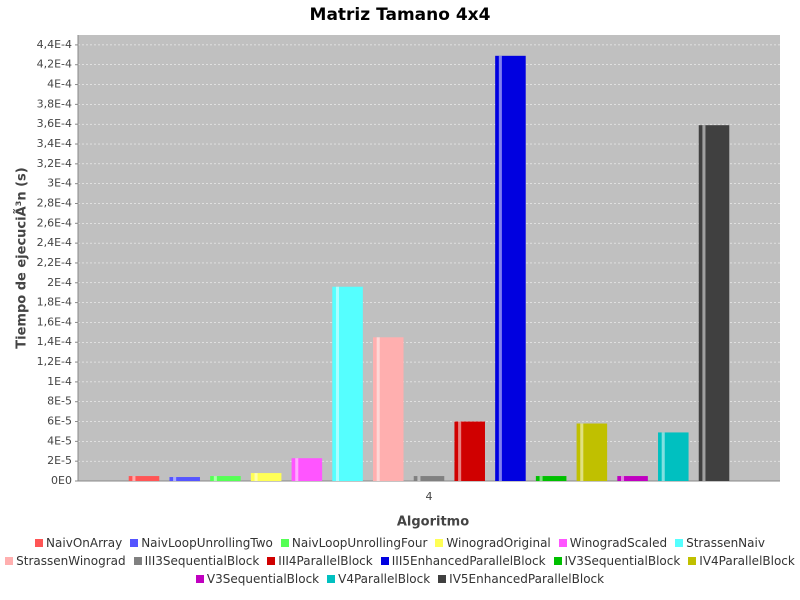 The height and width of the screenshot is (600, 800). Describe the element at coordinates (59, 440) in the screenshot. I see `y-tick-label: 4E-5` at that location.